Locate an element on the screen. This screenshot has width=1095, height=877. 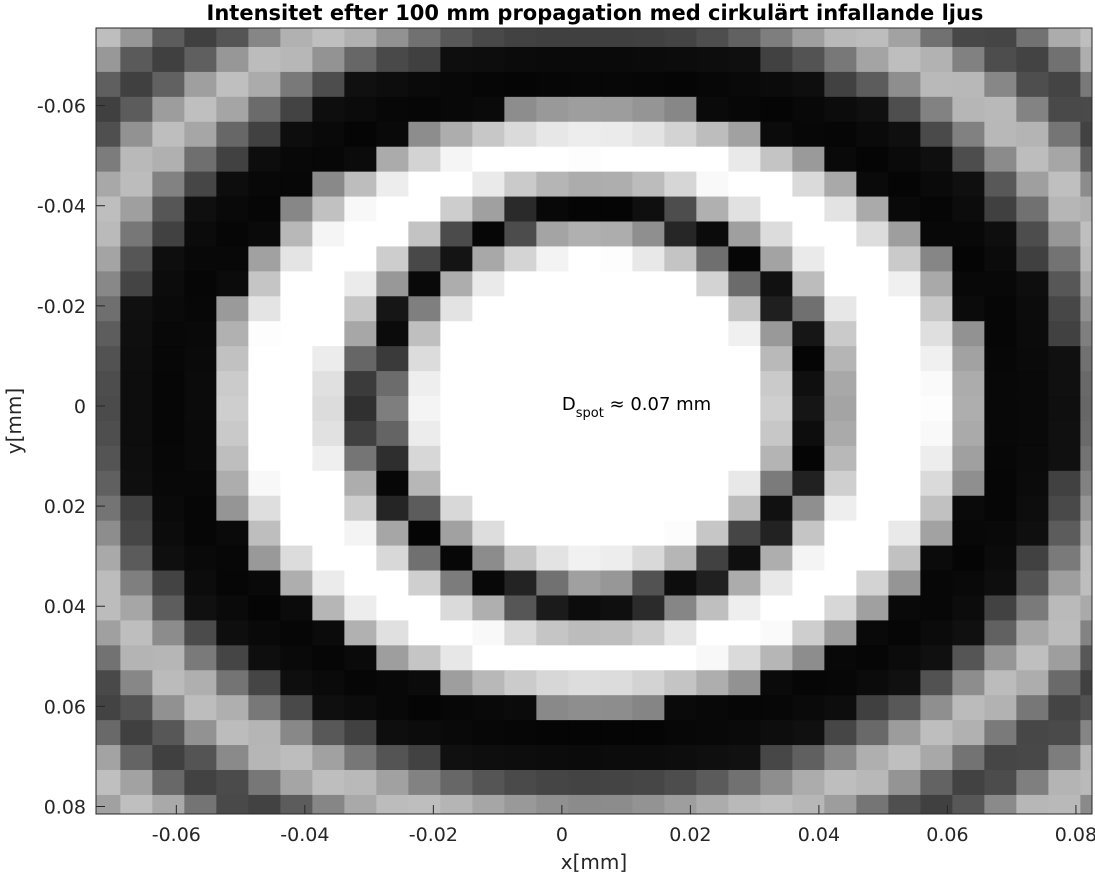
x-tick-label: -0.02 is located at coordinates (433, 835).